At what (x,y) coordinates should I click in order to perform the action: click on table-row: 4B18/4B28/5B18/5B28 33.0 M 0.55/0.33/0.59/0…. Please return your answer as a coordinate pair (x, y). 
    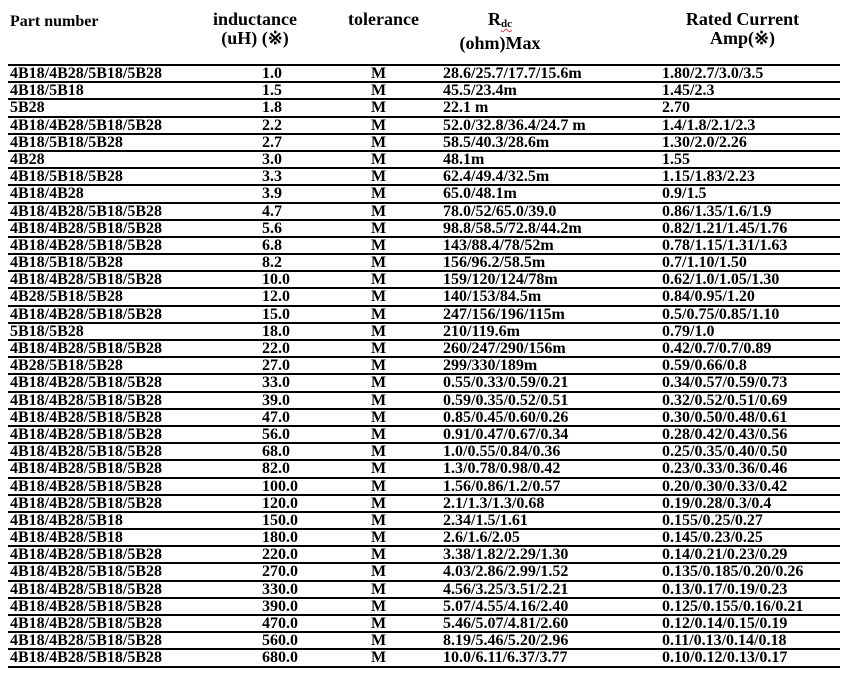
    Looking at the image, I should click on (424, 383).